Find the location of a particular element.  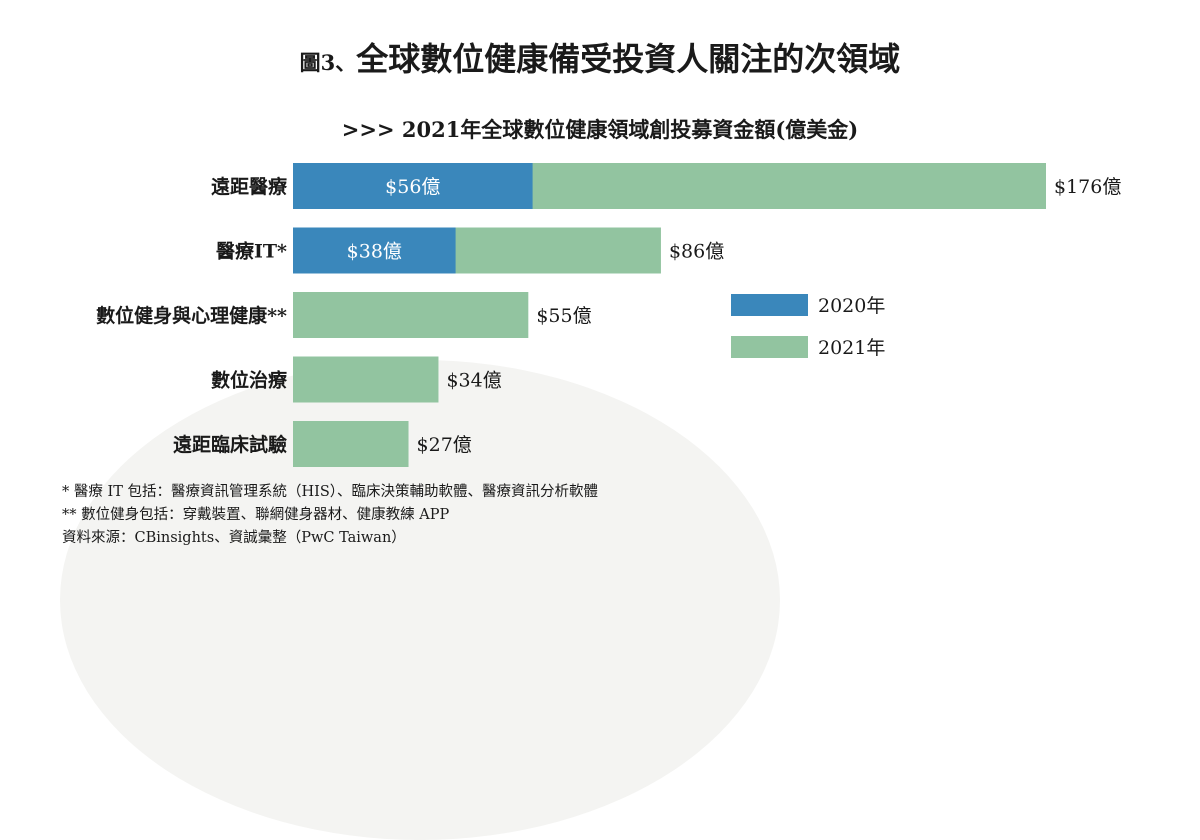

category-label: 數位健身與心理健康** is located at coordinates (191, 315).